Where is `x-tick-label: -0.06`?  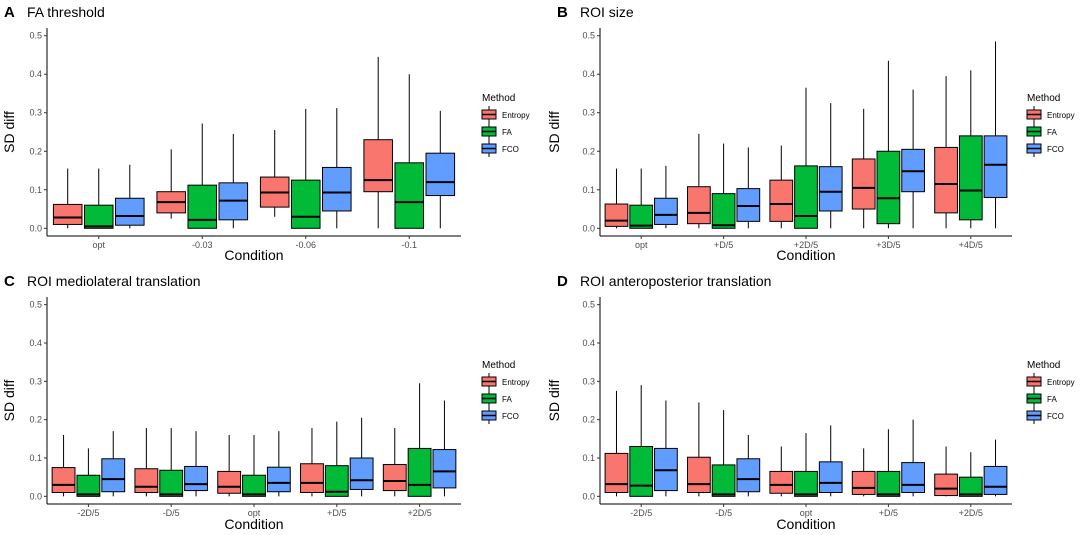
x-tick-label: -0.06 is located at coordinates (305, 245).